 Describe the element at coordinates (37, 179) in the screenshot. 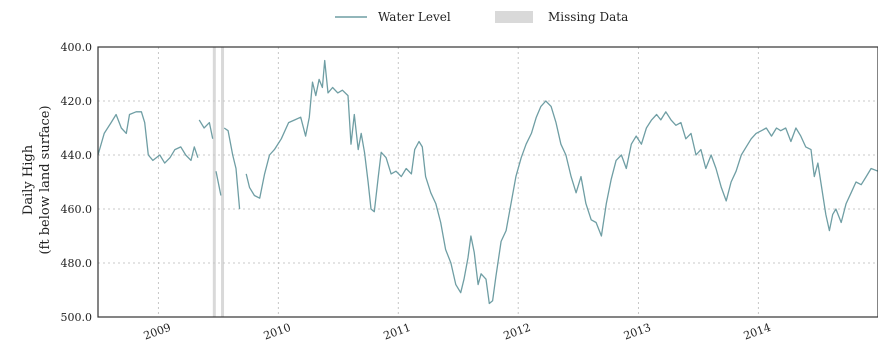

I see `y-axis-label: Daily High (ft below land surface)` at that location.